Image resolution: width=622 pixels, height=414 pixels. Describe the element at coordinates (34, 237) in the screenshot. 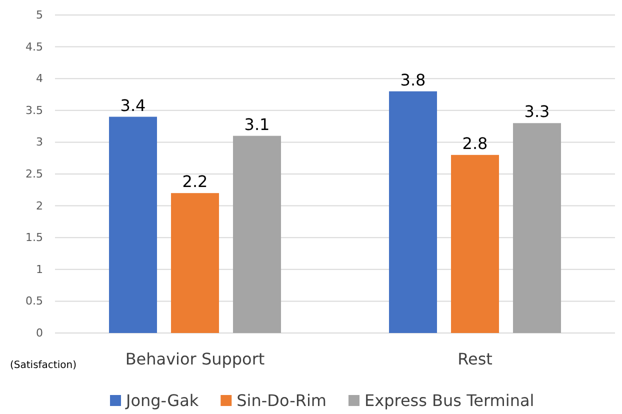

I see `y-tick-label: 1.5` at that location.